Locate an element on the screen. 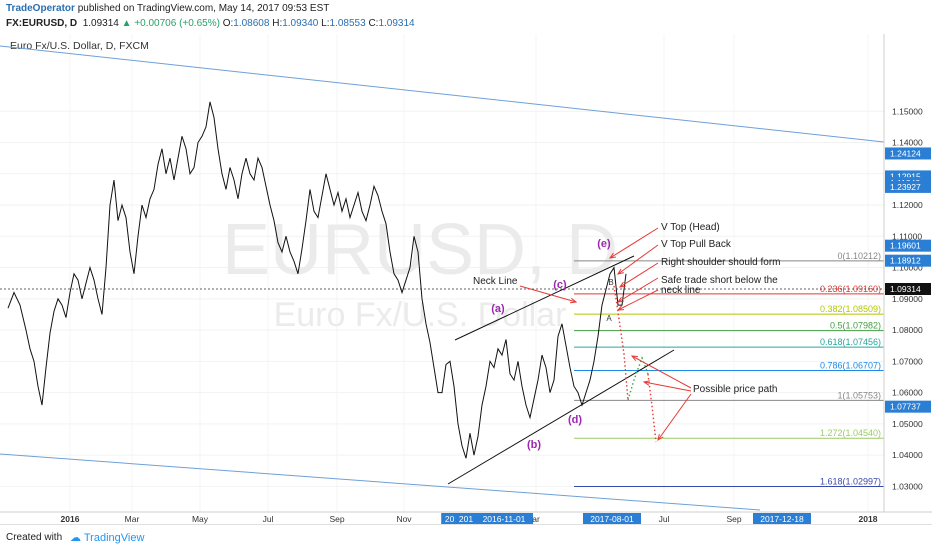 This screenshot has height=551, width=932. price-tag-label: 1.19601 is located at coordinates (905, 246).